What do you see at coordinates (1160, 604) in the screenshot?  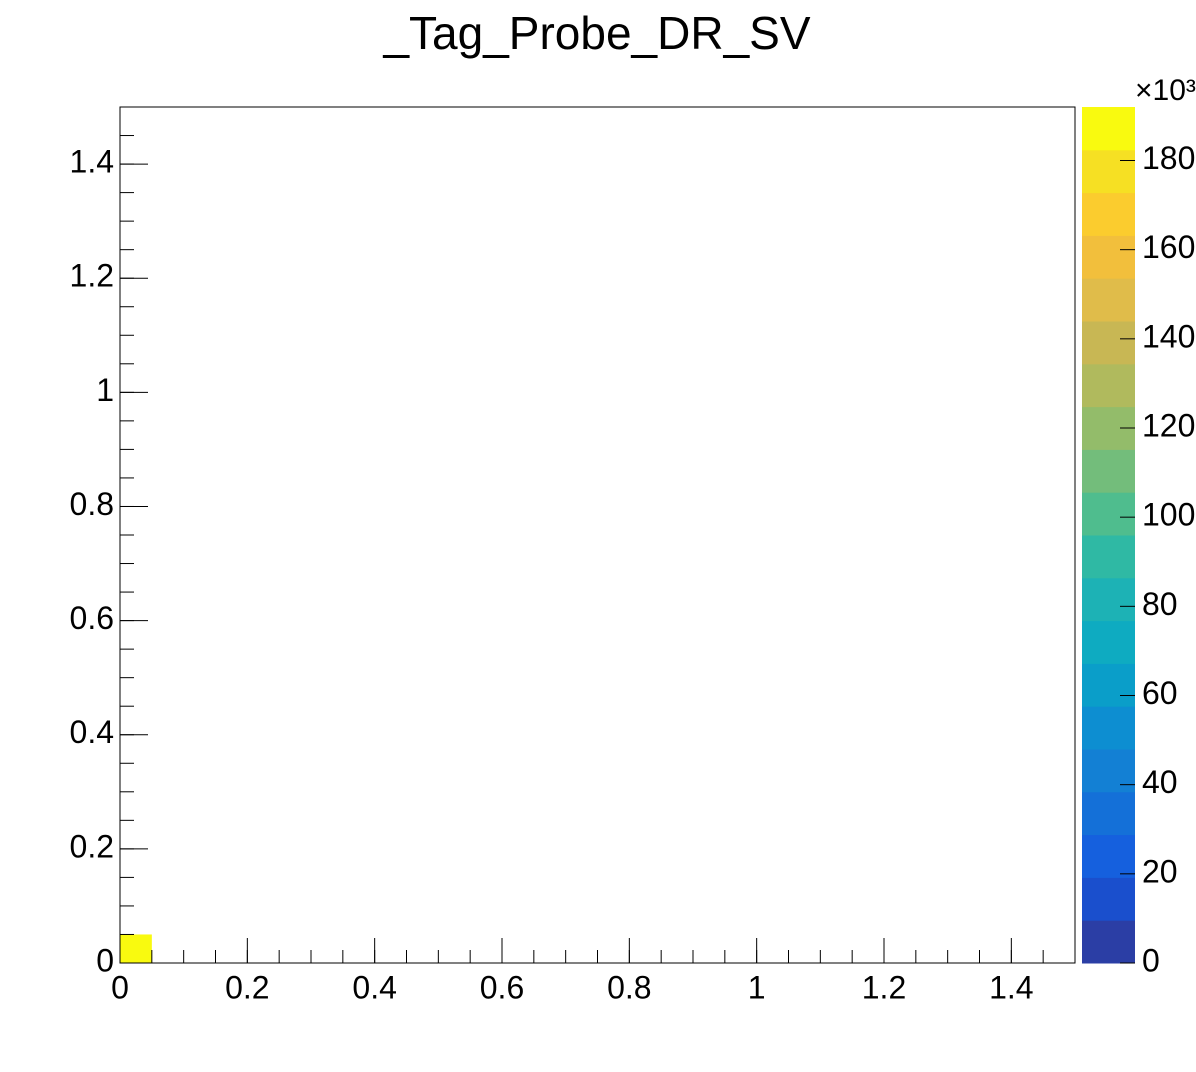 I see `z-tick-label: 80` at bounding box center [1160, 604].